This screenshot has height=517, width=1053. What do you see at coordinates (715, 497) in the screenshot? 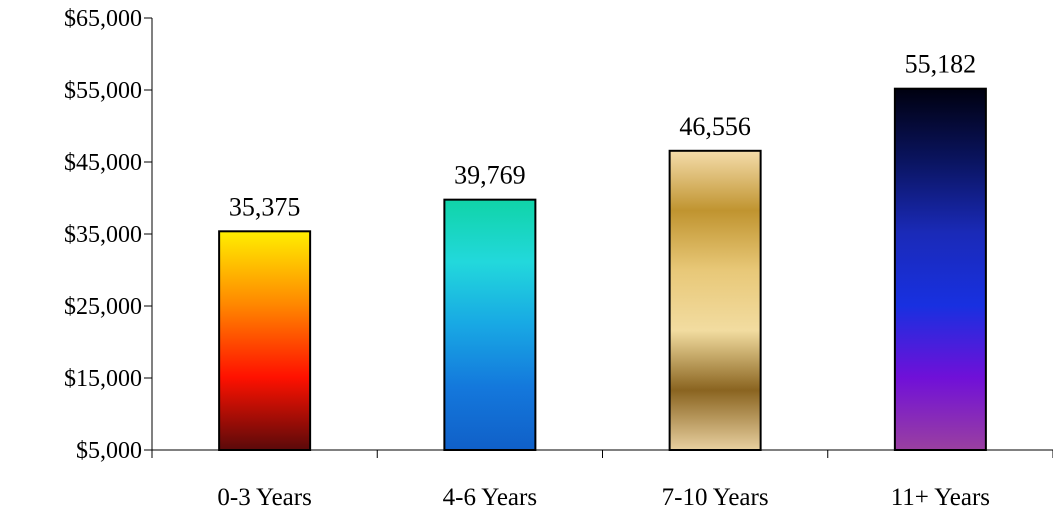
I see `category-label: 7-10 Years` at bounding box center [715, 497].